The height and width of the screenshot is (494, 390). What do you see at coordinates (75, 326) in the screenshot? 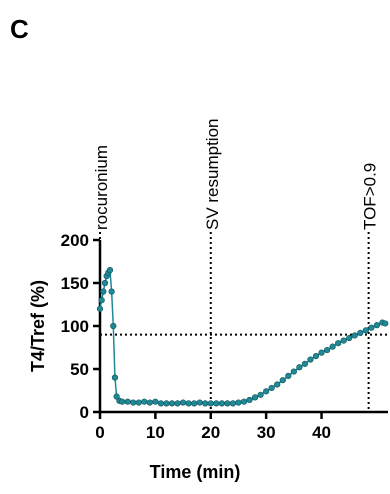
I see `y-tick-label: 100` at bounding box center [75, 326].